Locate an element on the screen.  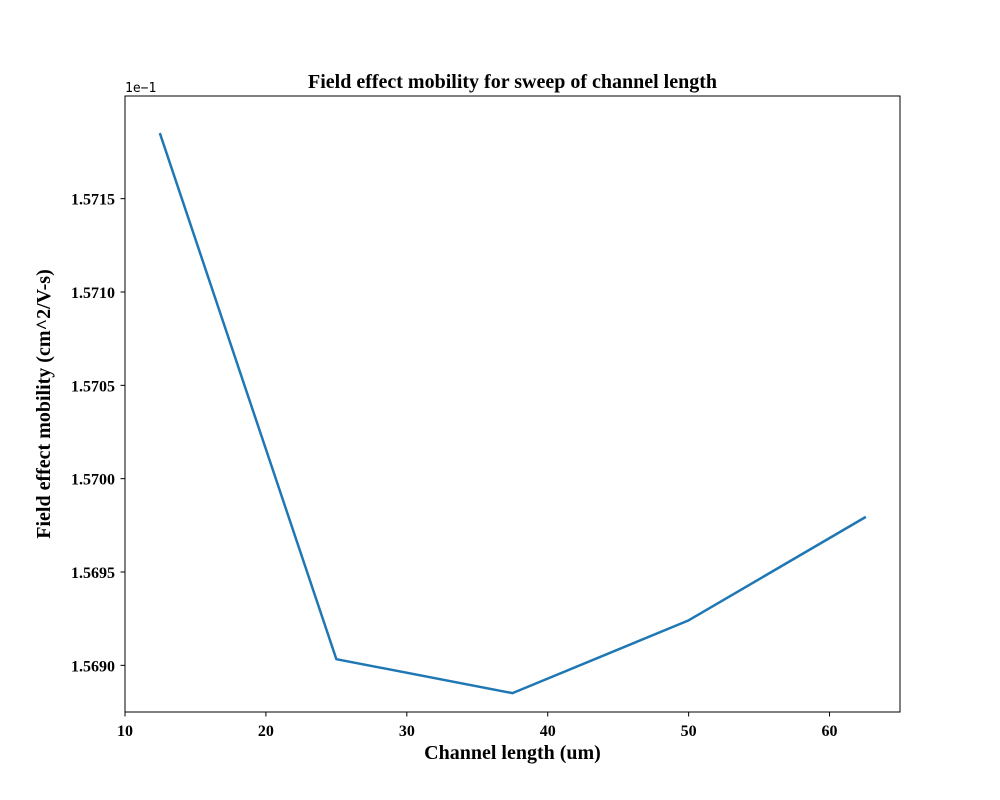
y-tick-label: 1.5705 is located at coordinates (93, 386).